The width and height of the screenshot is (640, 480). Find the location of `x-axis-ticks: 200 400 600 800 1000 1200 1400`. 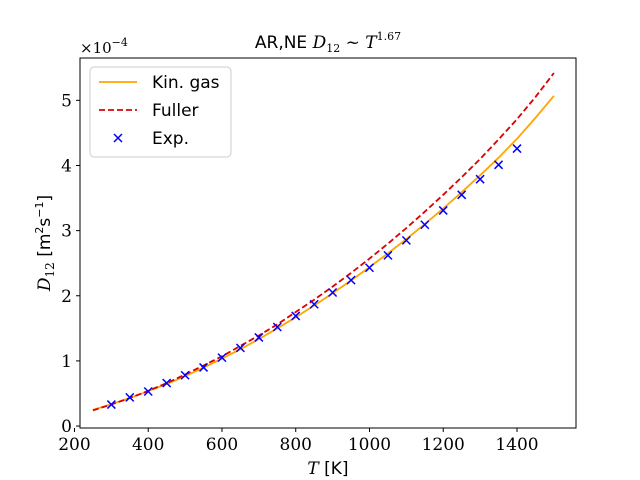

x-axis-ticks: 200 400 600 800 1000 1200 1400 is located at coordinates (298, 441).